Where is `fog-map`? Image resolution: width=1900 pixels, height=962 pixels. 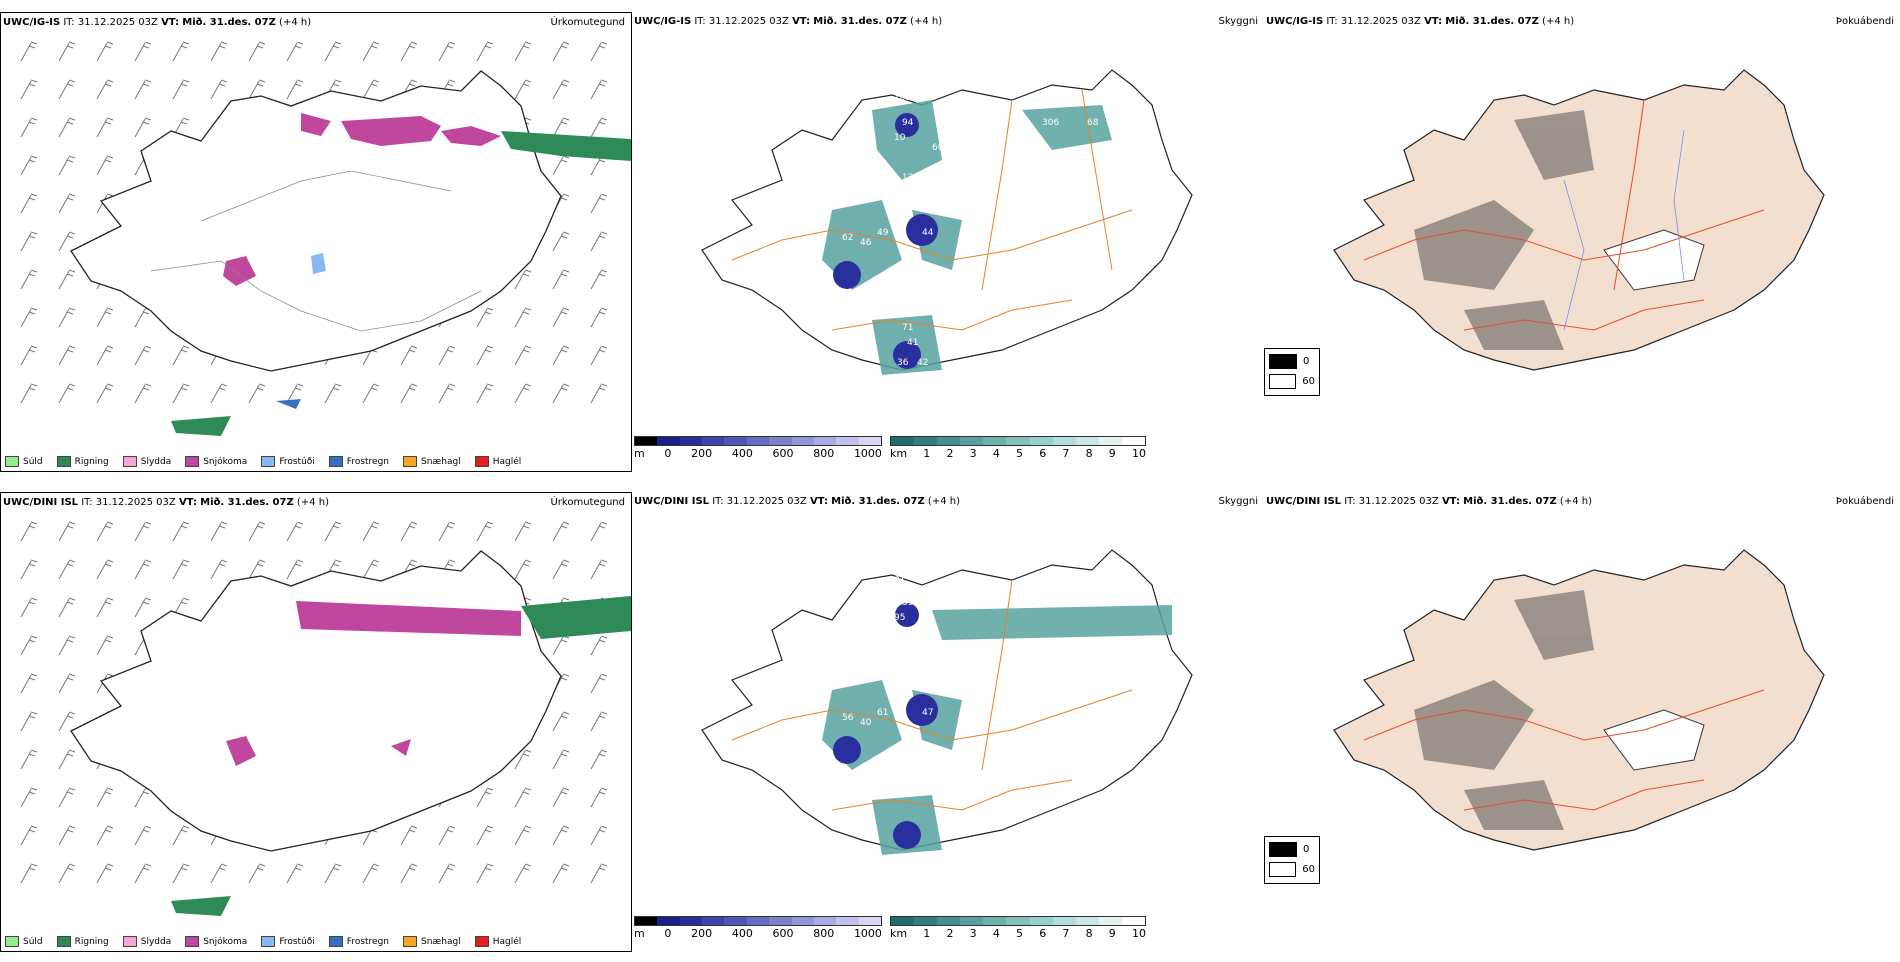
fog-map is located at coordinates (1579, 700).